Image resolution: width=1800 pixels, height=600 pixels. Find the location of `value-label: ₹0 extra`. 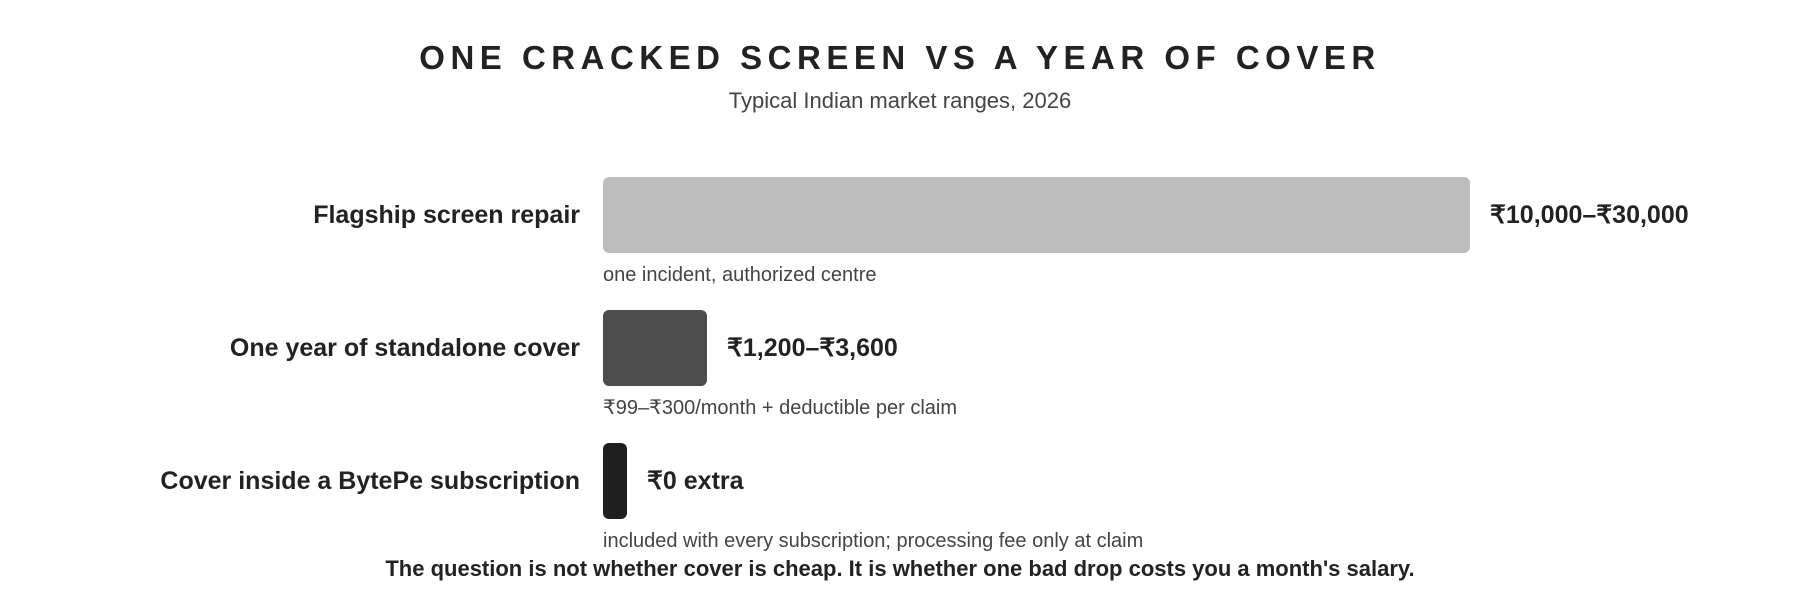

value-label: ₹0 extra is located at coordinates (695, 481).